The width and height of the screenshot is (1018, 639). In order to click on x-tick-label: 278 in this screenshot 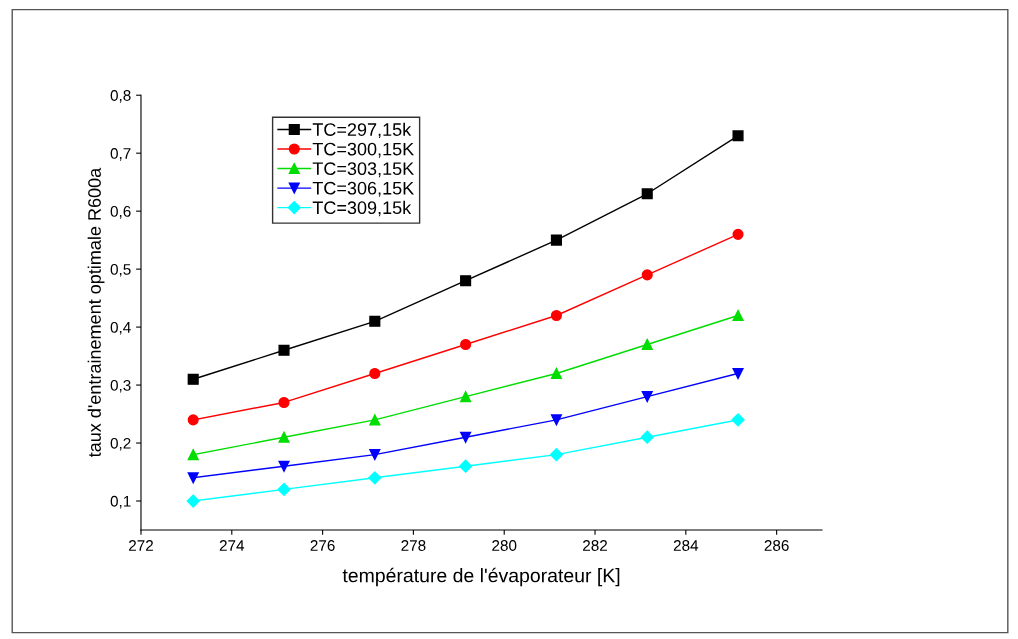, I will do `click(413, 545)`.